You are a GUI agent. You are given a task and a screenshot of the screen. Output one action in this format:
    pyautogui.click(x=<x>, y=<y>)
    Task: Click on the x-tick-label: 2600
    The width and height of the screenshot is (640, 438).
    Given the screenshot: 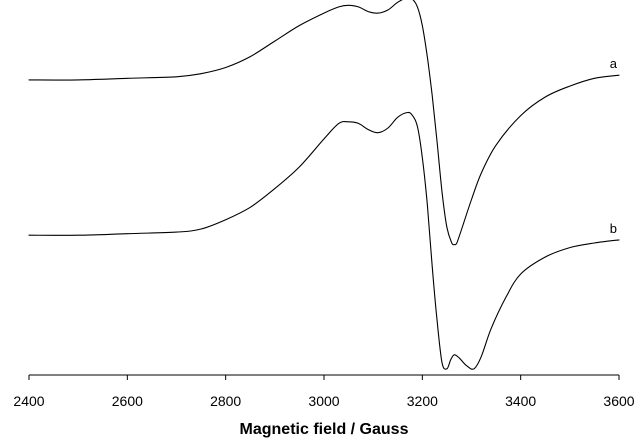 What is the action you would take?
    pyautogui.click(x=127, y=401)
    